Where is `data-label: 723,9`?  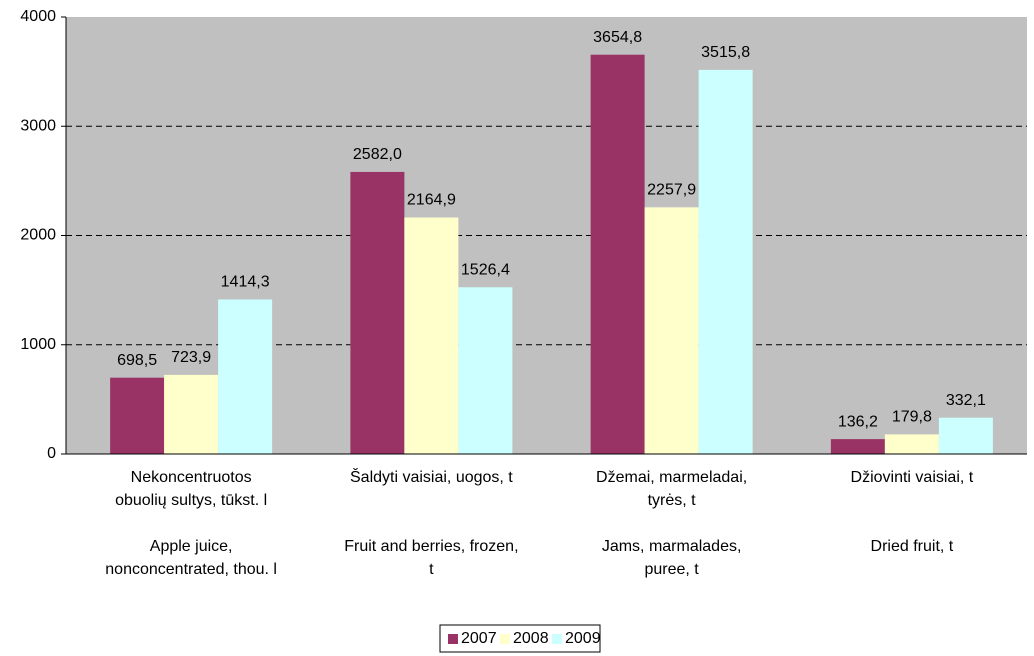
data-label: 723,9 is located at coordinates (191, 357).